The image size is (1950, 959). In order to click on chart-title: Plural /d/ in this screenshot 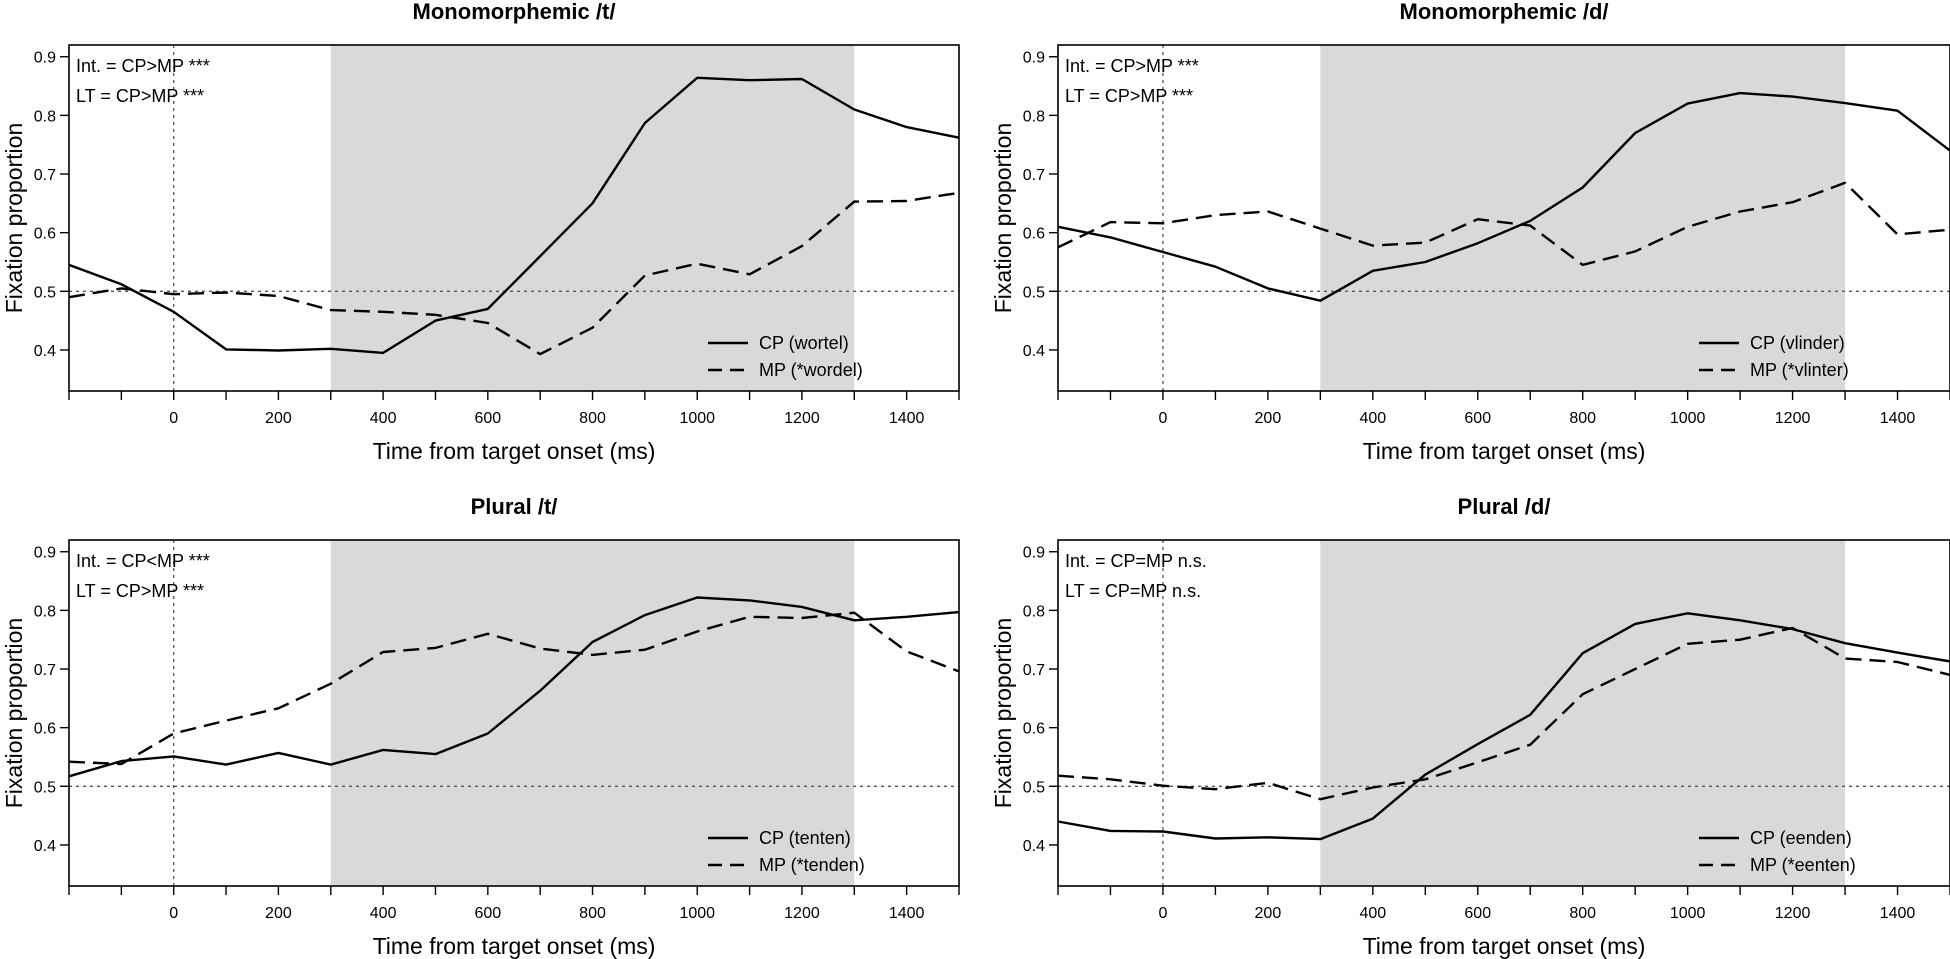, I will do `click(1504, 506)`.